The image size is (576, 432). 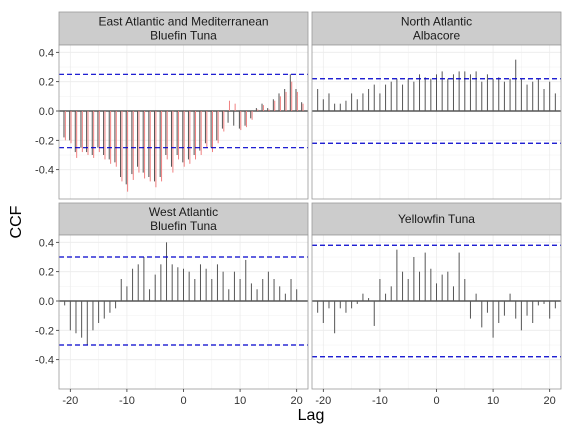 I want to click on panel-title-line: West Atlantic, so click(x=183, y=212).